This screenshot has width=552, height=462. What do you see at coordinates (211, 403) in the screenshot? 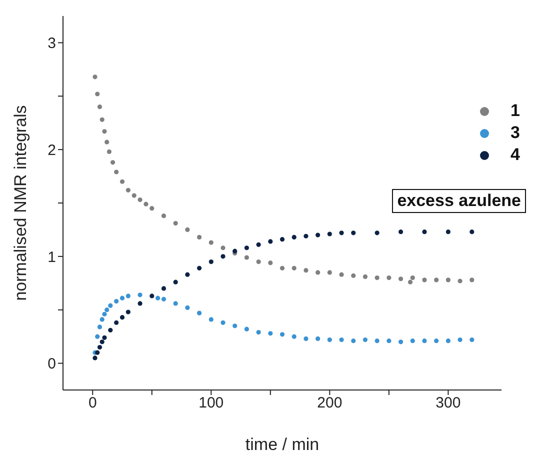
I see `x-tick-label: 100` at bounding box center [211, 403].